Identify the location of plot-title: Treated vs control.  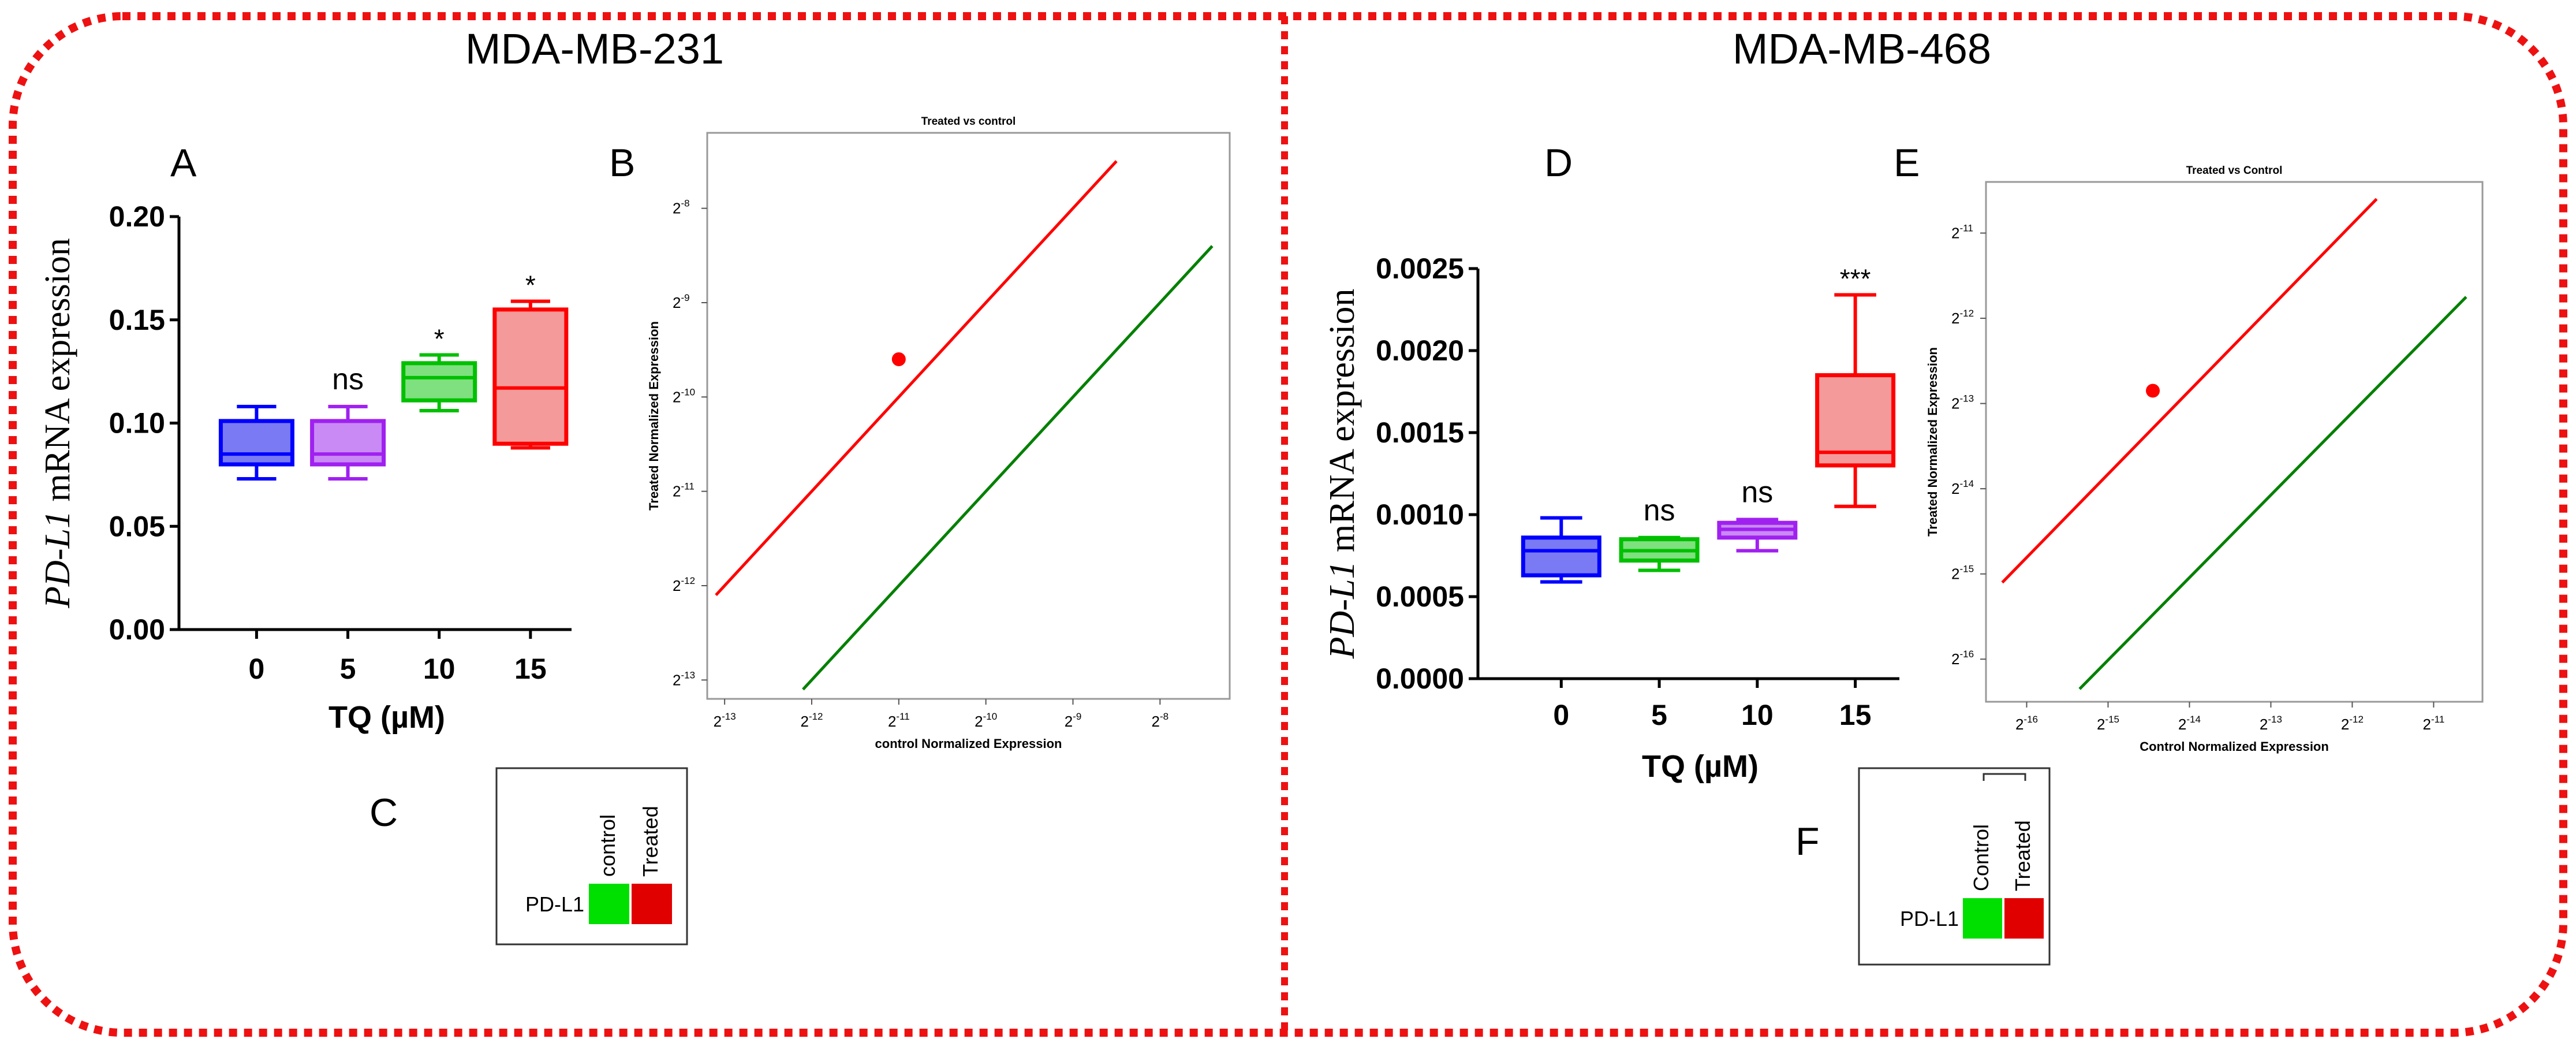
(968, 122).